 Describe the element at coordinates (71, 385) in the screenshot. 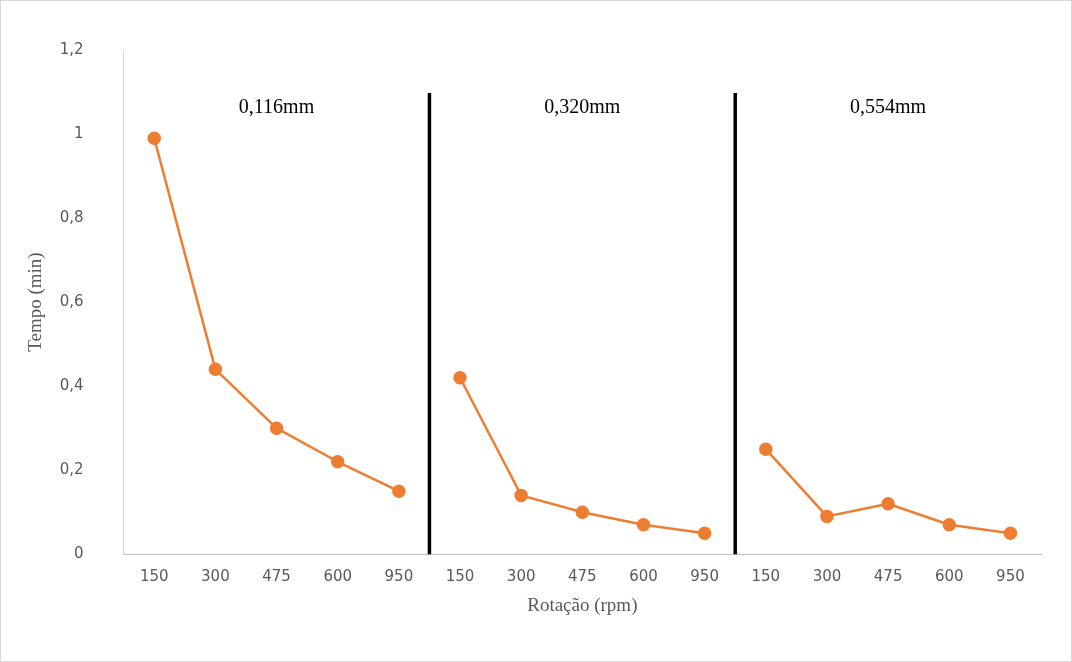

I see `y-tick-label: 0,4` at that location.